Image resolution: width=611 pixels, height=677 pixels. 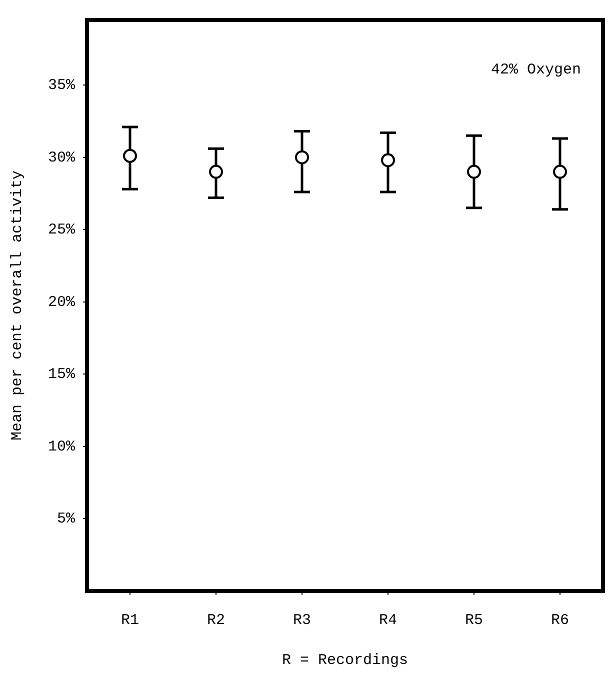 What do you see at coordinates (216, 620) in the screenshot?
I see `x-tick-label: R2` at bounding box center [216, 620].